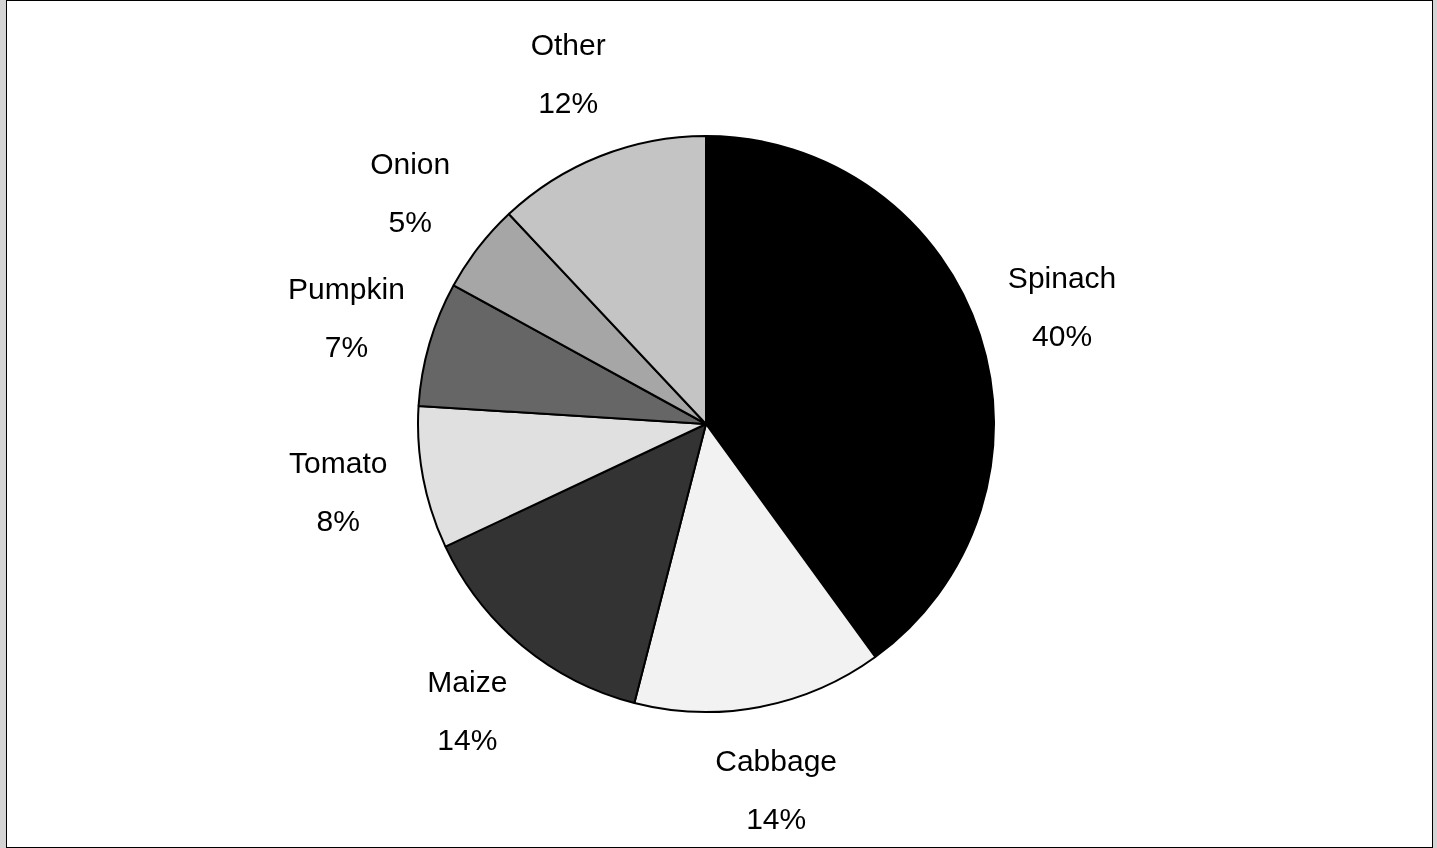 This screenshot has width=1437, height=848. I want to click on slice-label: Tomato, so click(338, 463).